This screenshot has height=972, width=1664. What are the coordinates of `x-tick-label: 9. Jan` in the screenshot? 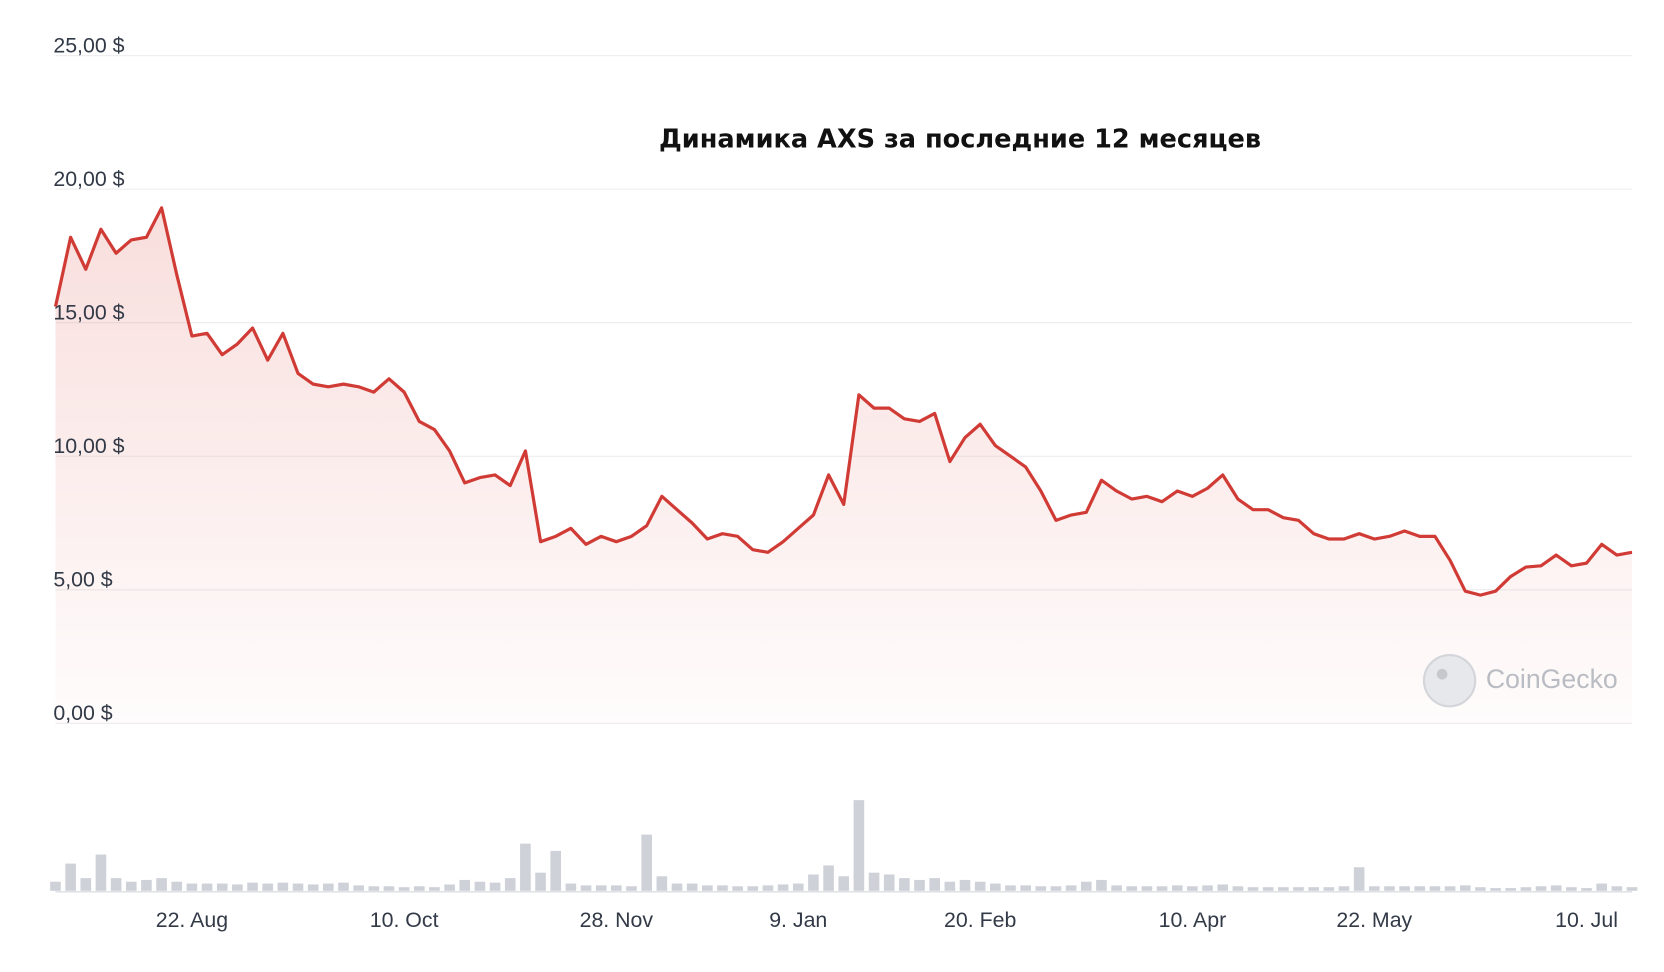 It's located at (798, 920).